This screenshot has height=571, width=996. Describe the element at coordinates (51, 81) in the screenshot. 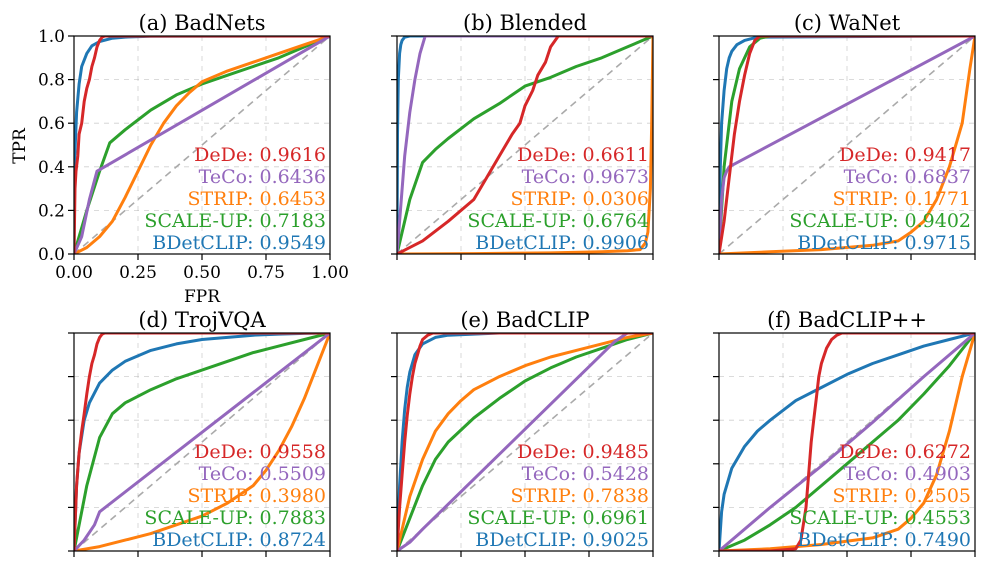

I see `y-tick-label: 0.8` at that location.